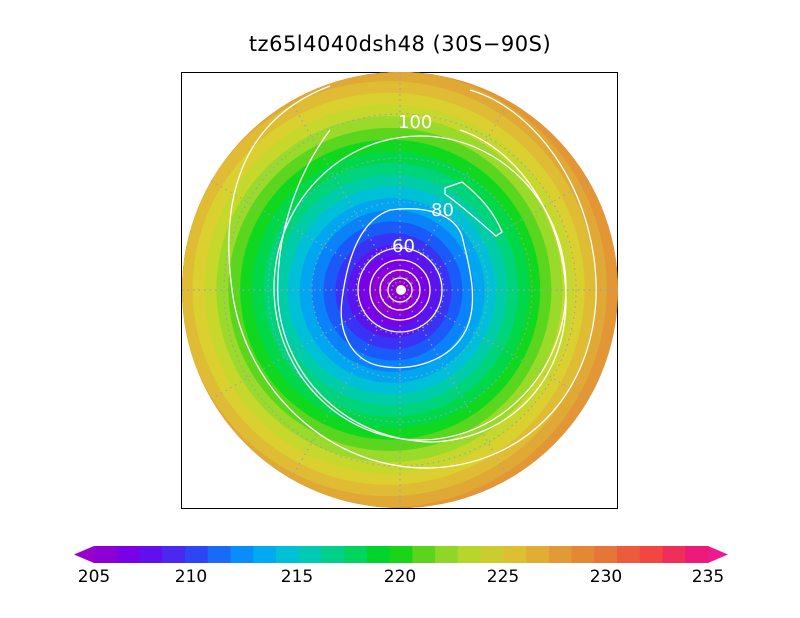 This screenshot has width=800, height=618. What do you see at coordinates (606, 577) in the screenshot?
I see `colorbar-tick-label: 230` at bounding box center [606, 577].